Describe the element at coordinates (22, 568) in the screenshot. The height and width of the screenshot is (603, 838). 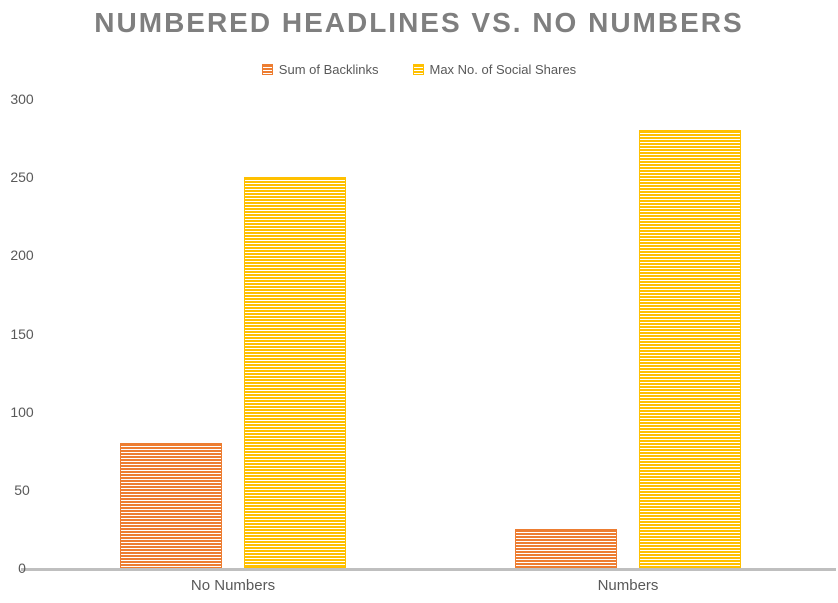
I see `y-axis-tick-label: 0` at that location.